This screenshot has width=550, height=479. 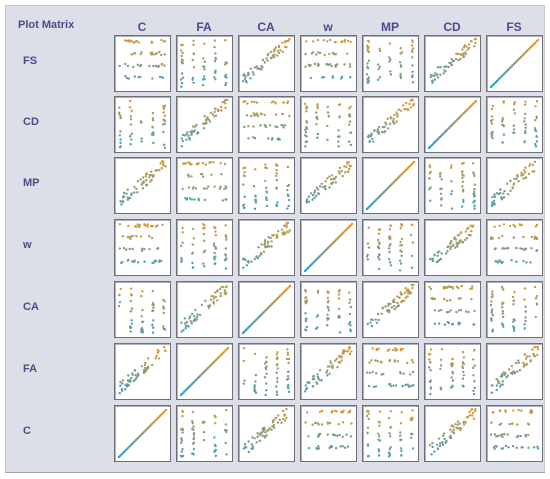 What do you see at coordinates (204, 63) in the screenshot?
I see `scatter-cell-fs-vs-fa` at bounding box center [204, 63].